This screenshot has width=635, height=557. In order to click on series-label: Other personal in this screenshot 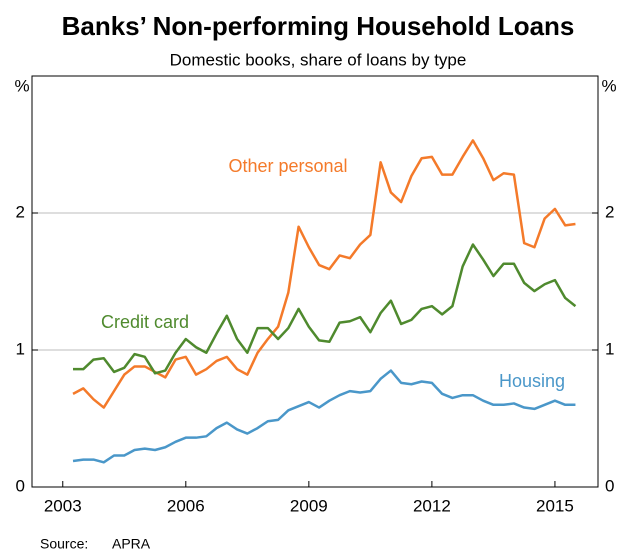, I will do `click(287, 166)`.